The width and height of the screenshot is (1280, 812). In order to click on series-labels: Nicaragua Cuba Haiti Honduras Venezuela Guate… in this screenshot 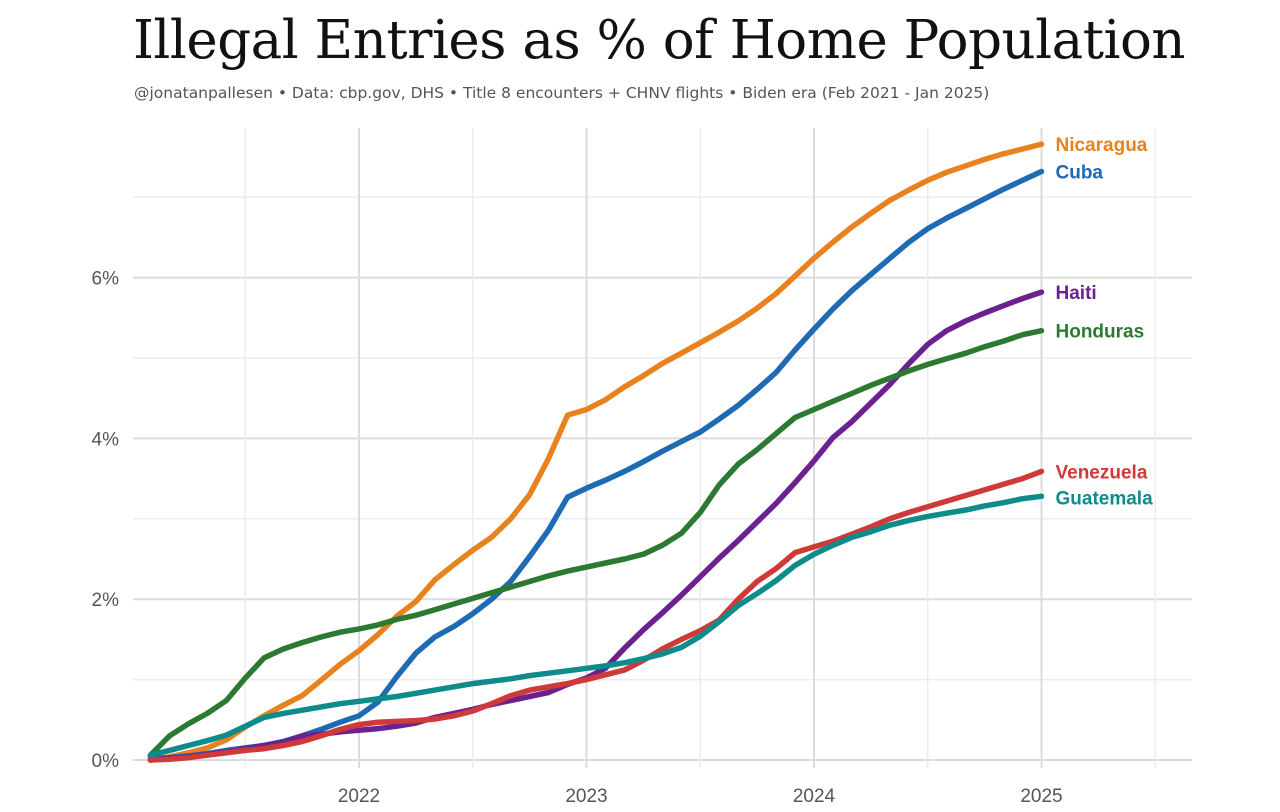, I will do `click(1105, 322)`.